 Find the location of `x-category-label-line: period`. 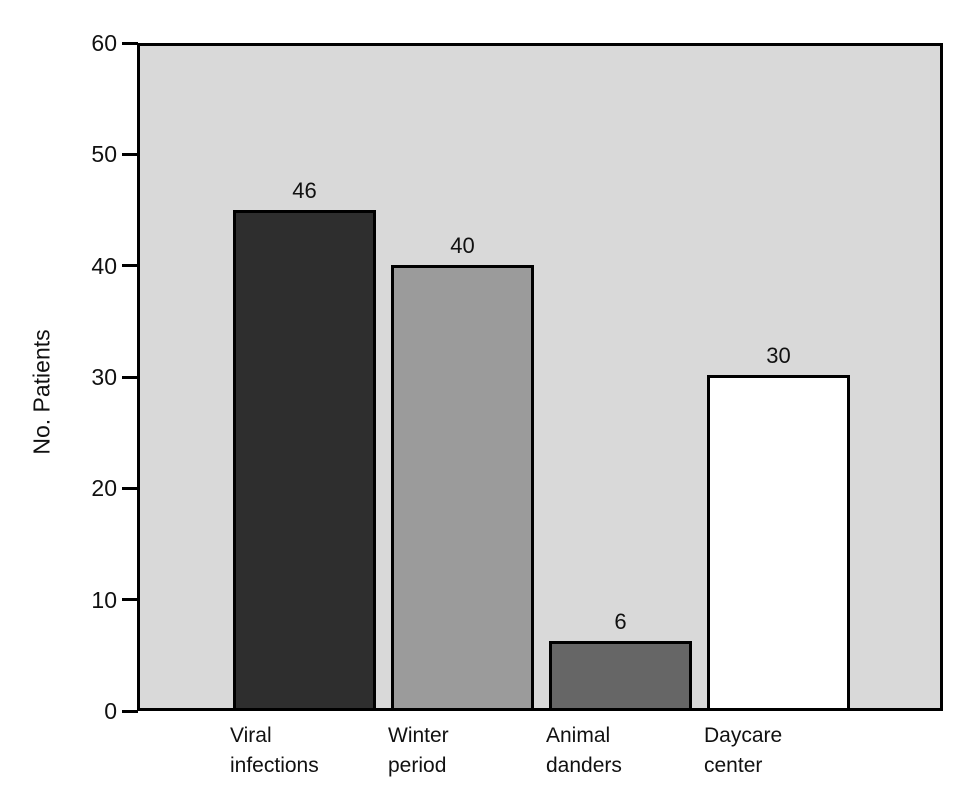

x-category-label-line: period is located at coordinates (417, 765).